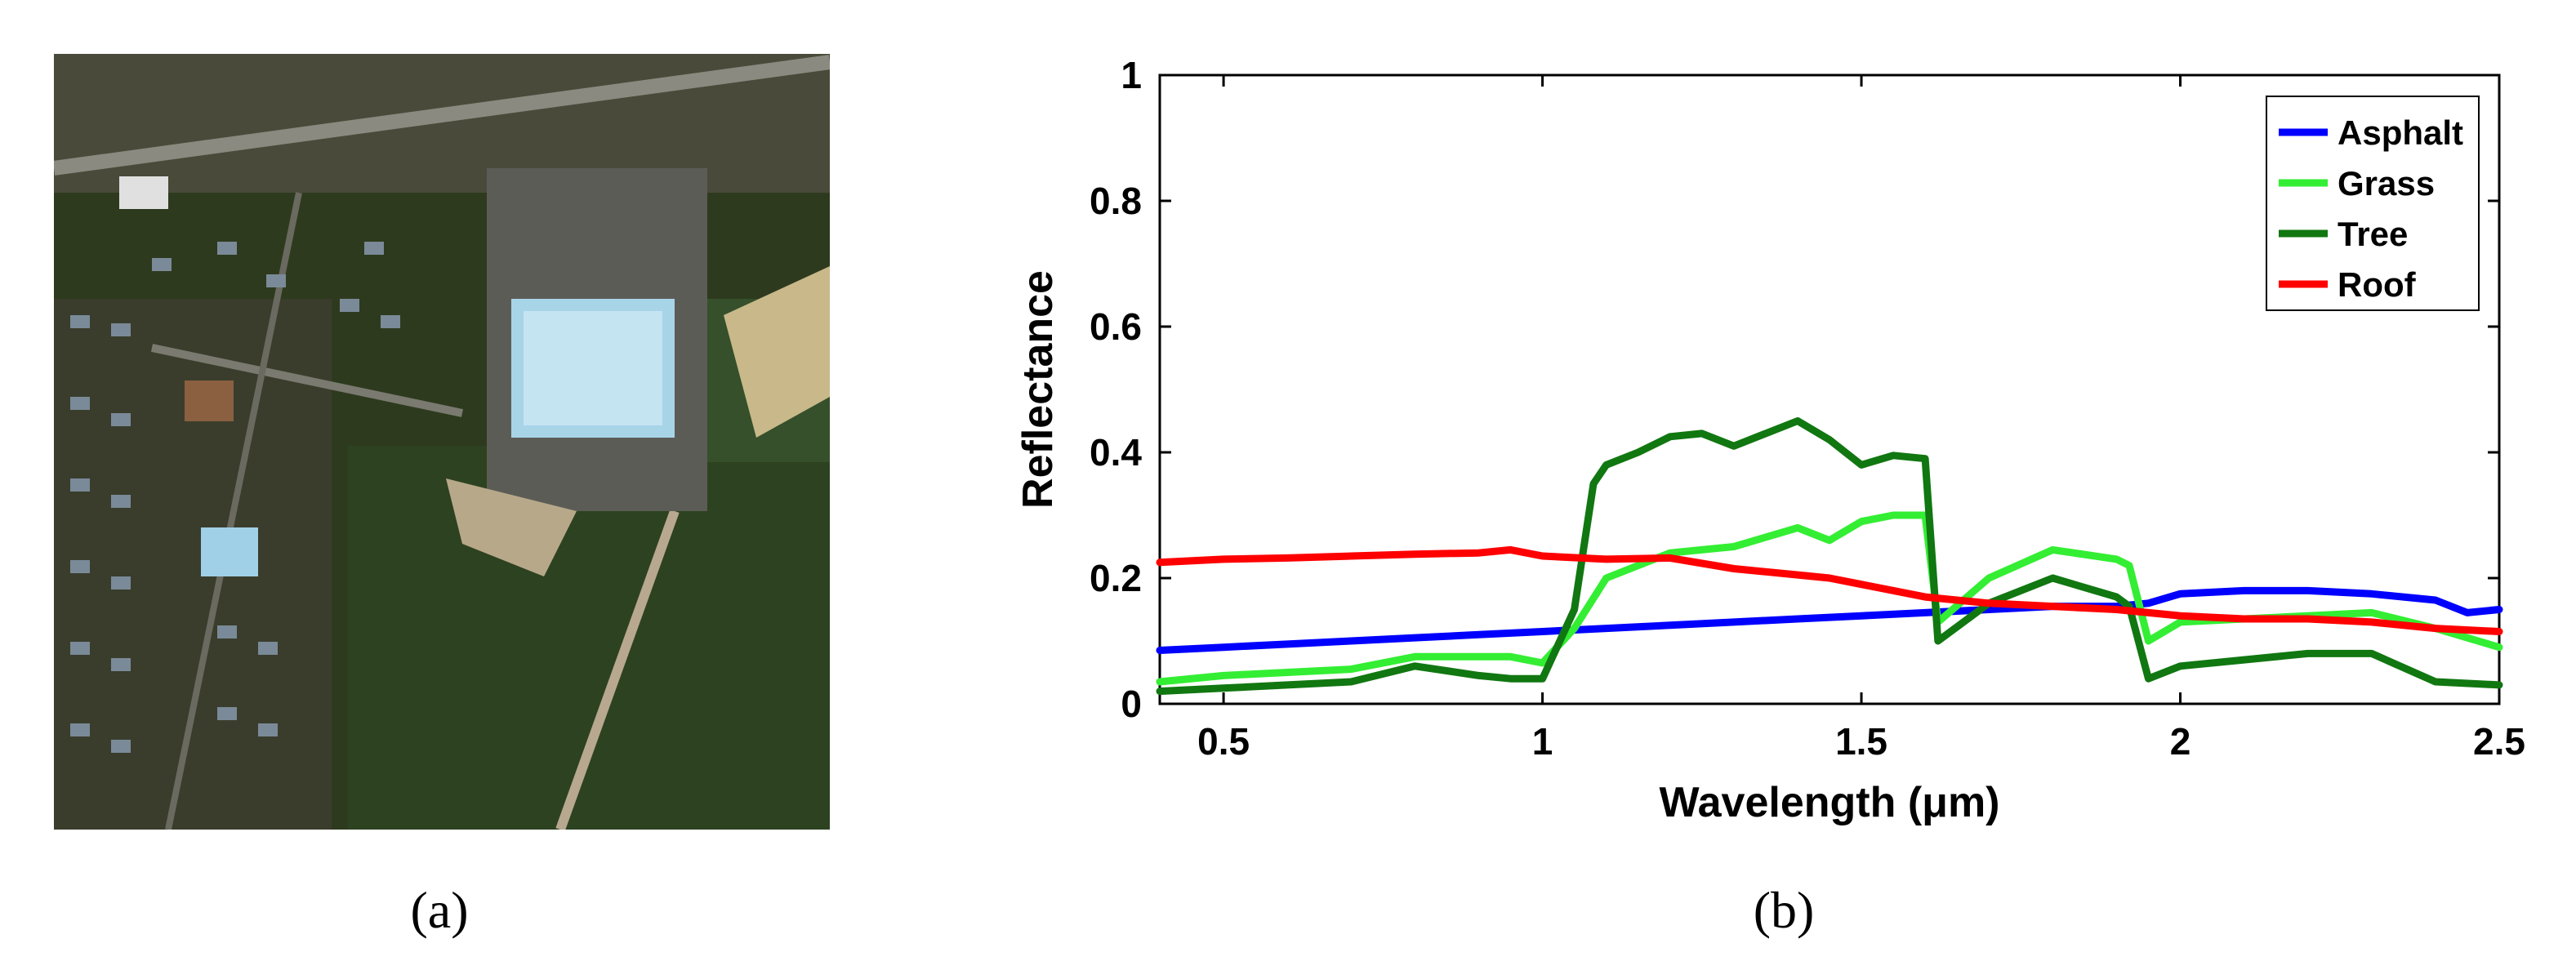 The width and height of the screenshot is (2576, 970). Describe the element at coordinates (511, 527) in the screenshot. I see `sandy-patch` at that location.